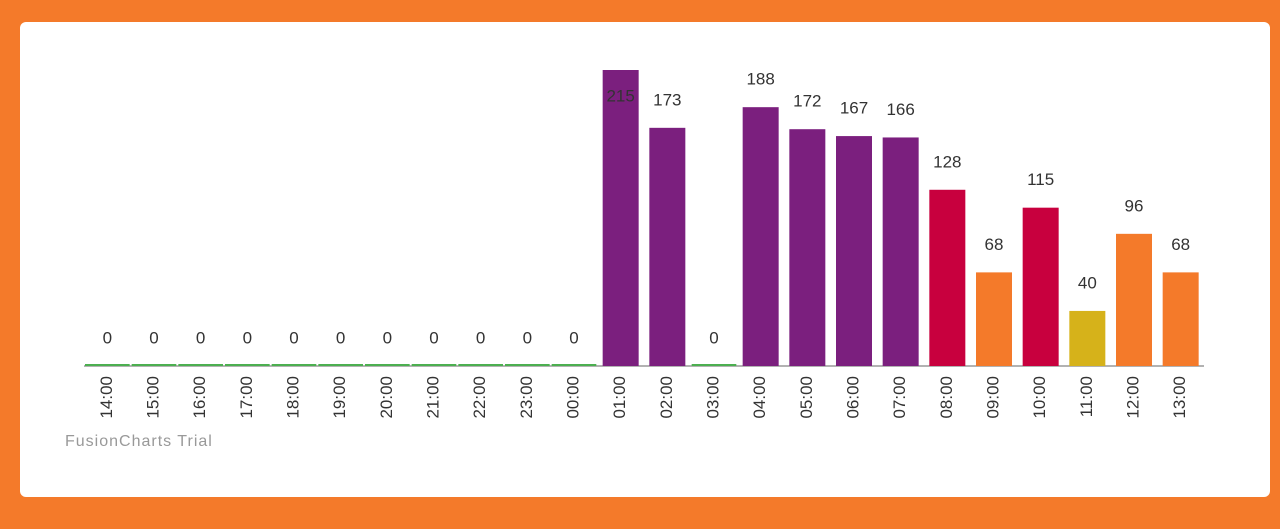 Image resolution: width=1280 pixels, height=529 pixels. What do you see at coordinates (852, 397) in the screenshot?
I see `x-tick-label: 06:00` at bounding box center [852, 397].